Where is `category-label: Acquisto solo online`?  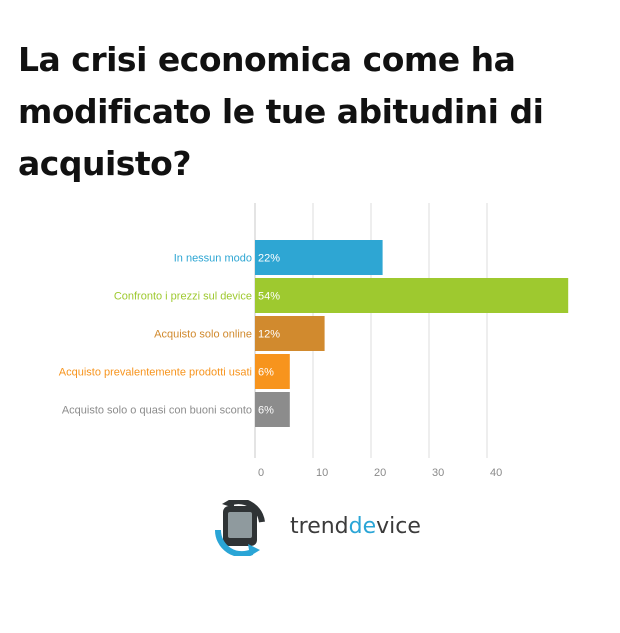 category-label: Acquisto solo online is located at coordinates (203, 335).